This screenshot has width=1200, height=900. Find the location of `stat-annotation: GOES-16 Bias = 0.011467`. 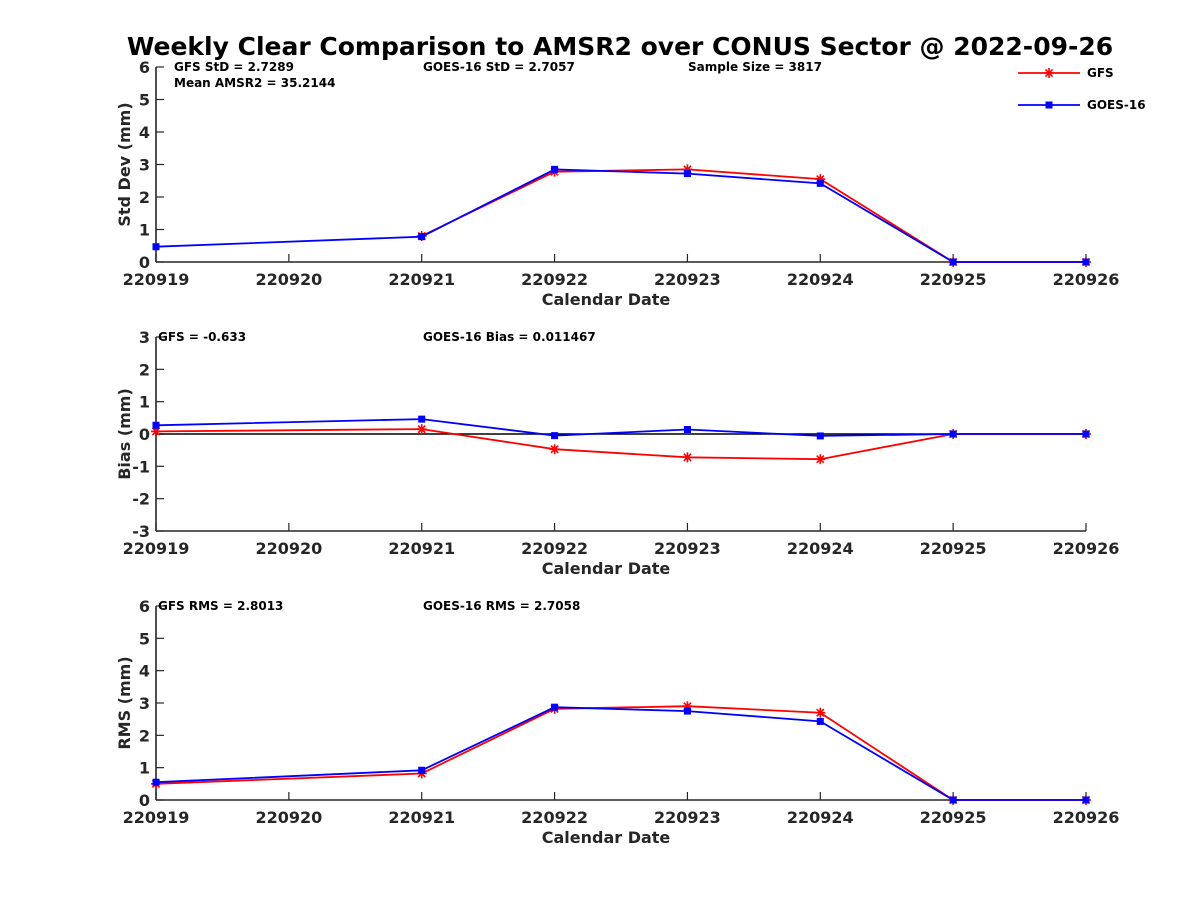

stat-annotation: GOES-16 Bias = 0.011467 is located at coordinates (509, 337).